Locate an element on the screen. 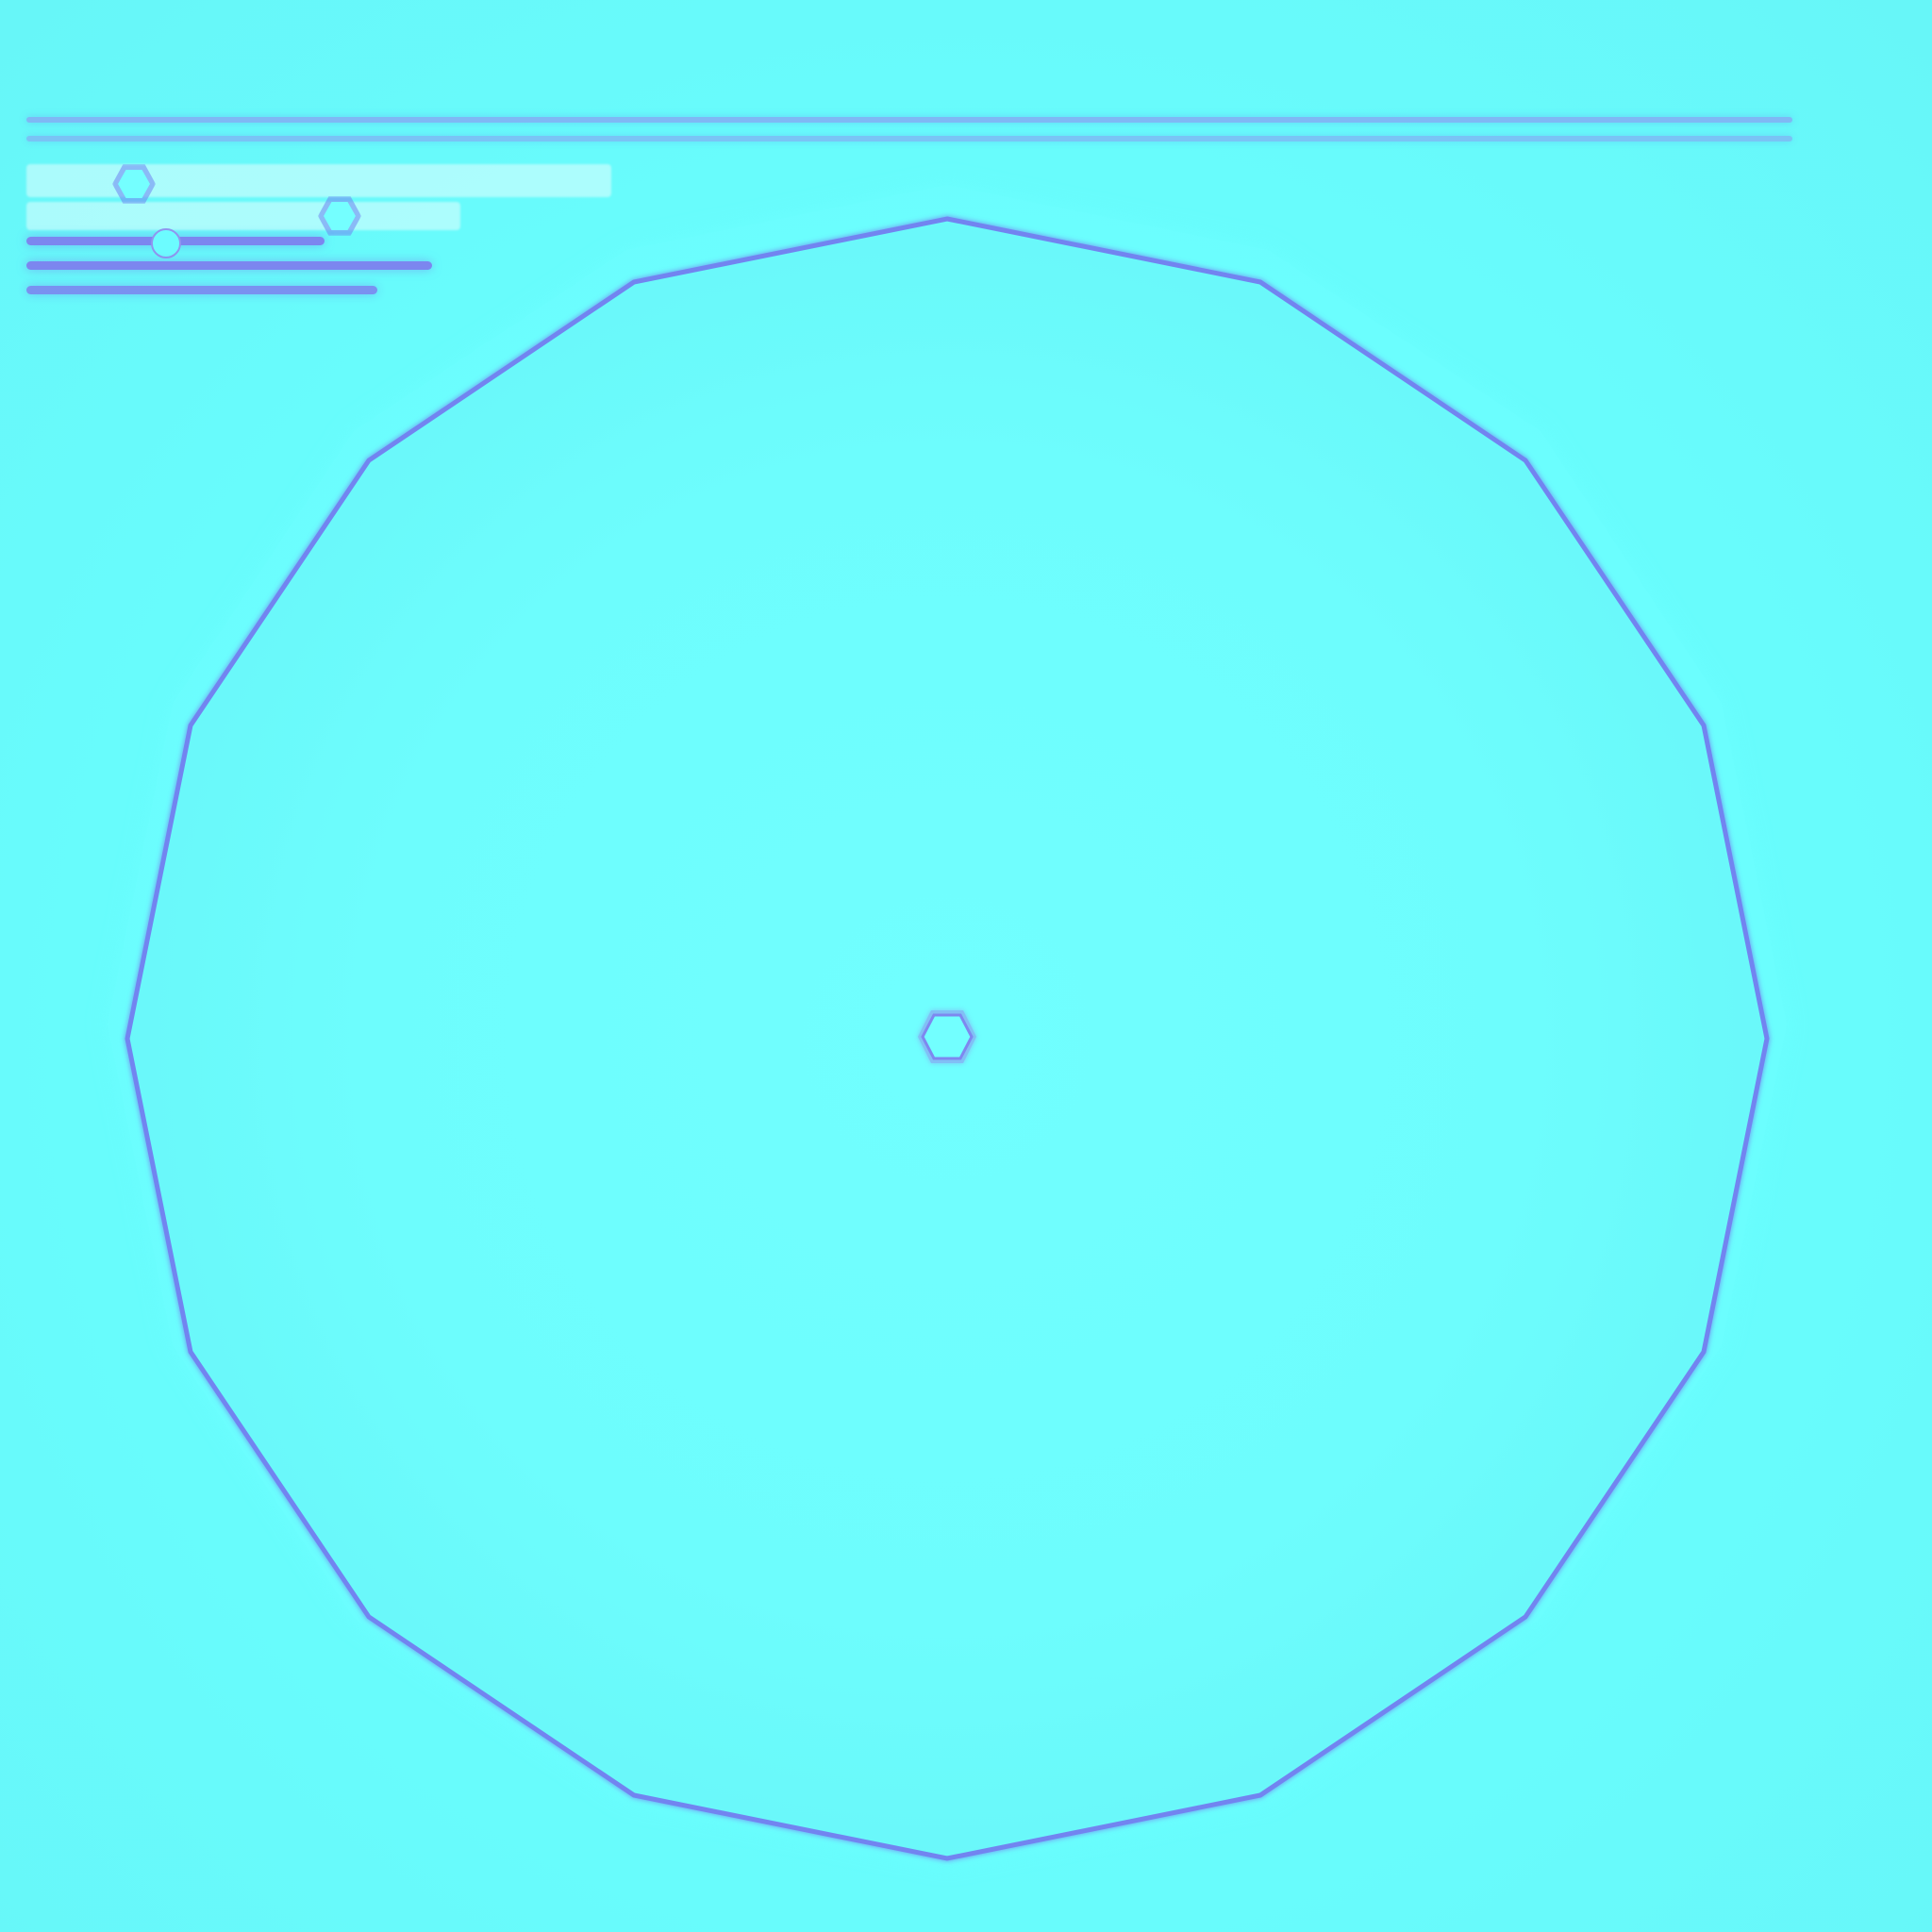 The height and width of the screenshot is (1932, 1932). center-hexagon-icon is located at coordinates (948, 1037).